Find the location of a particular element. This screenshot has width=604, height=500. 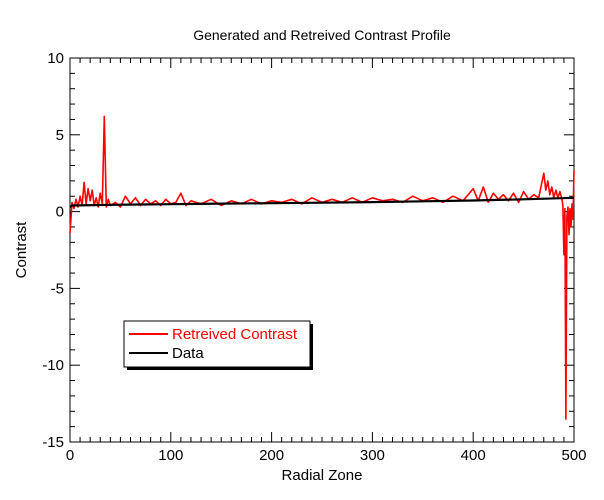

y-tick-label: -10 is located at coordinates (53, 365).